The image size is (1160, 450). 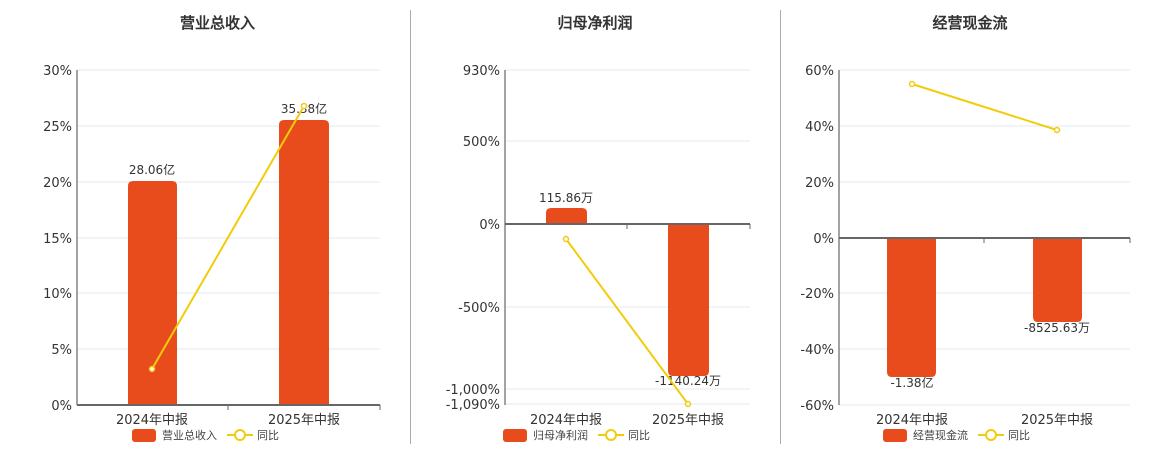 I want to click on svg-text: 40%, so click(x=819, y=127).